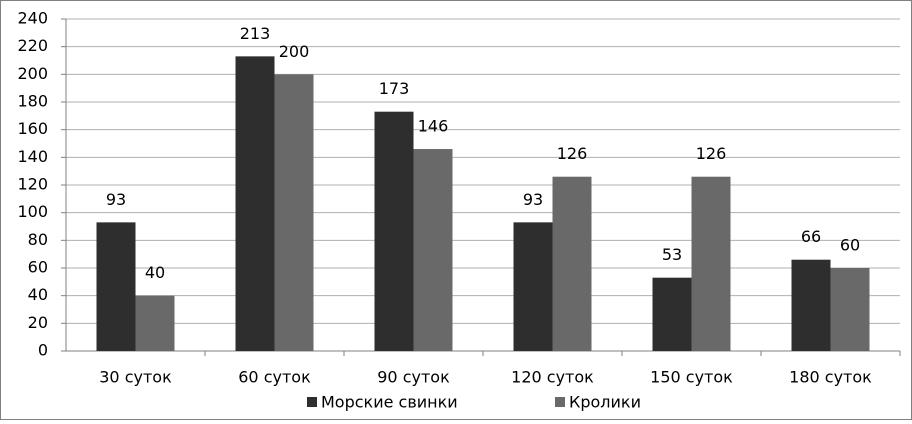 The width and height of the screenshot is (912, 424). Describe the element at coordinates (32, 101) in the screenshot. I see `y-tick-label: 180` at that location.